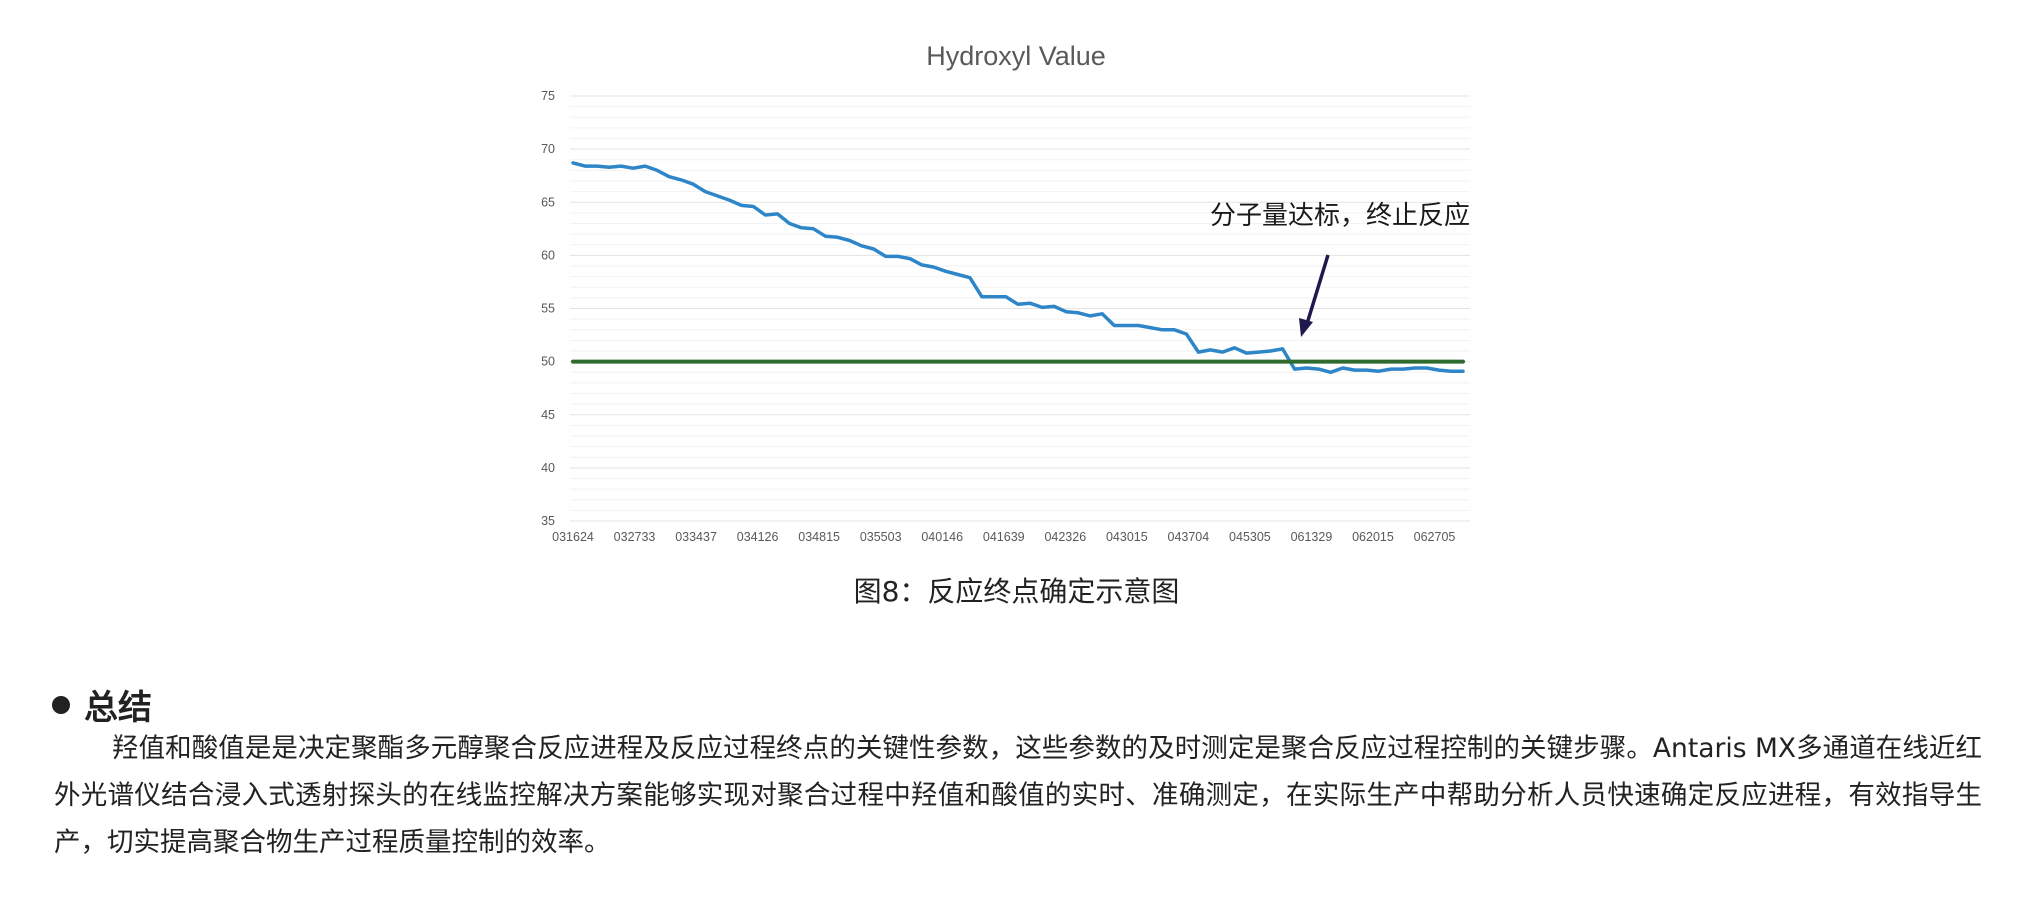  Describe the element at coordinates (881, 537) in the screenshot. I see `x-tick-label: 035503` at that location.